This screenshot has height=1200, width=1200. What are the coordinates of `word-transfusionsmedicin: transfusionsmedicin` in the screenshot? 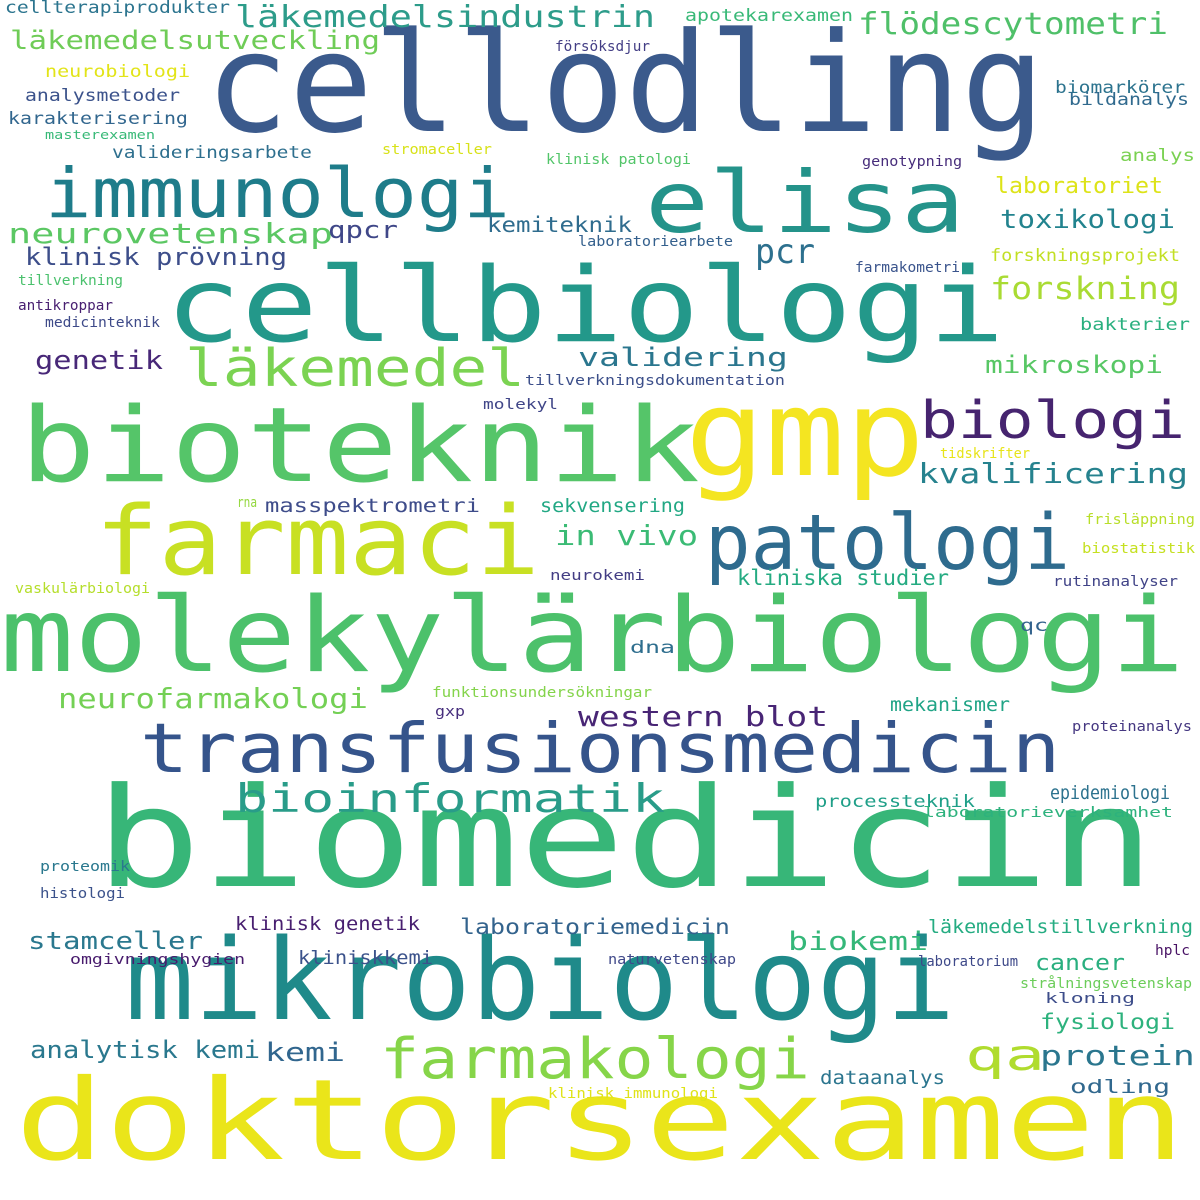 It's located at (600, 749).